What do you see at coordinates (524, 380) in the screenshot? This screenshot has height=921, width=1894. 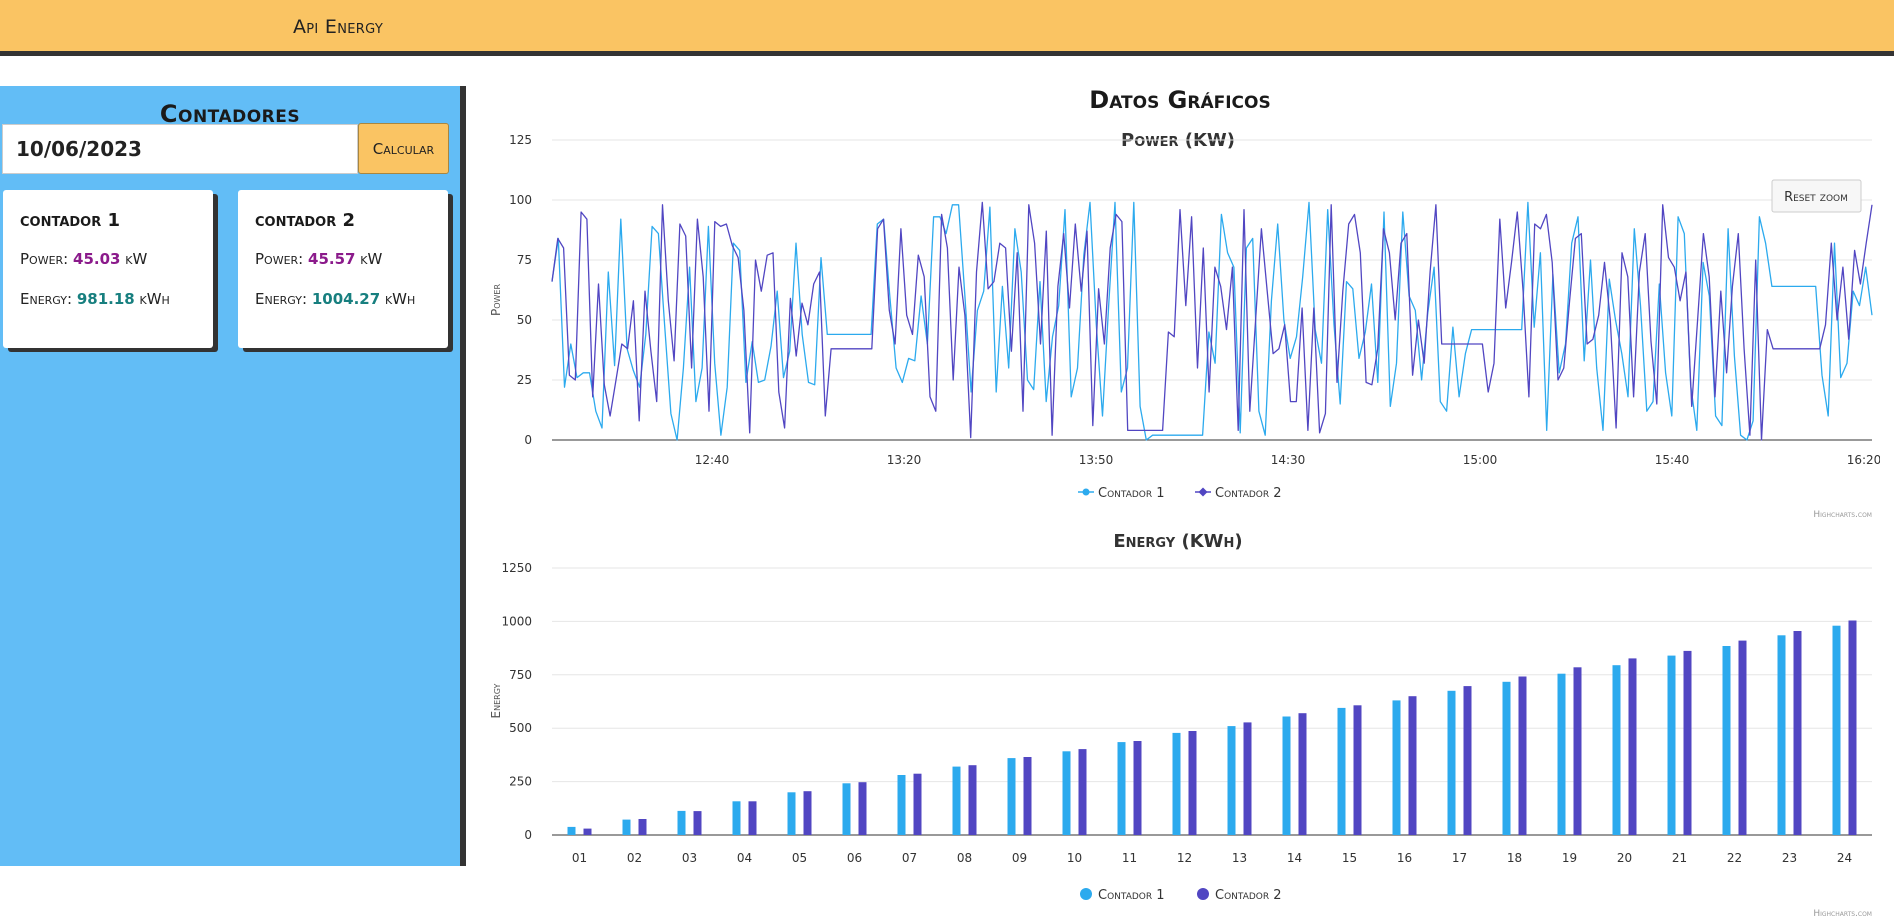 I see `y-tick-label: 25` at bounding box center [524, 380].